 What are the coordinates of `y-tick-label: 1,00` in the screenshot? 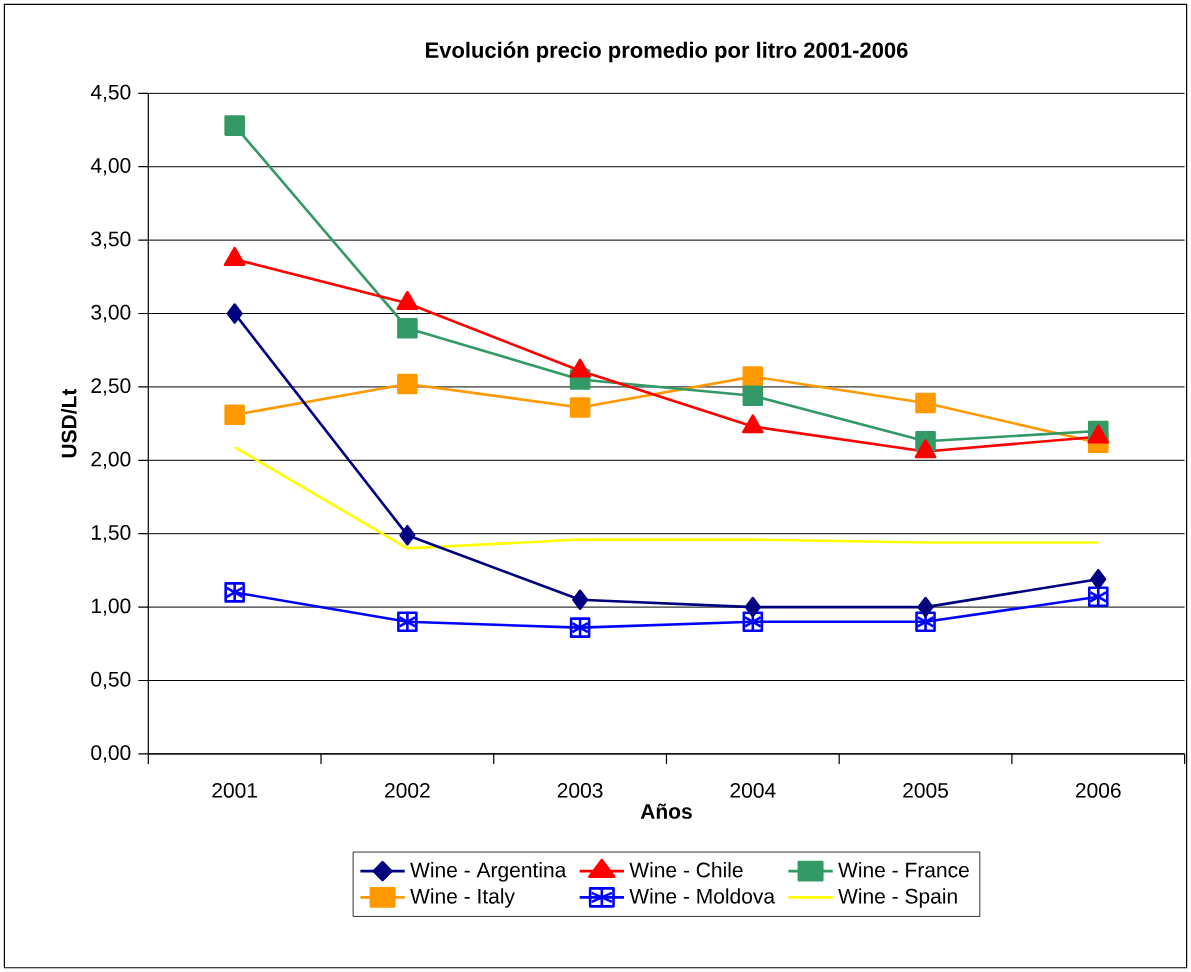 It's located at (111, 607).